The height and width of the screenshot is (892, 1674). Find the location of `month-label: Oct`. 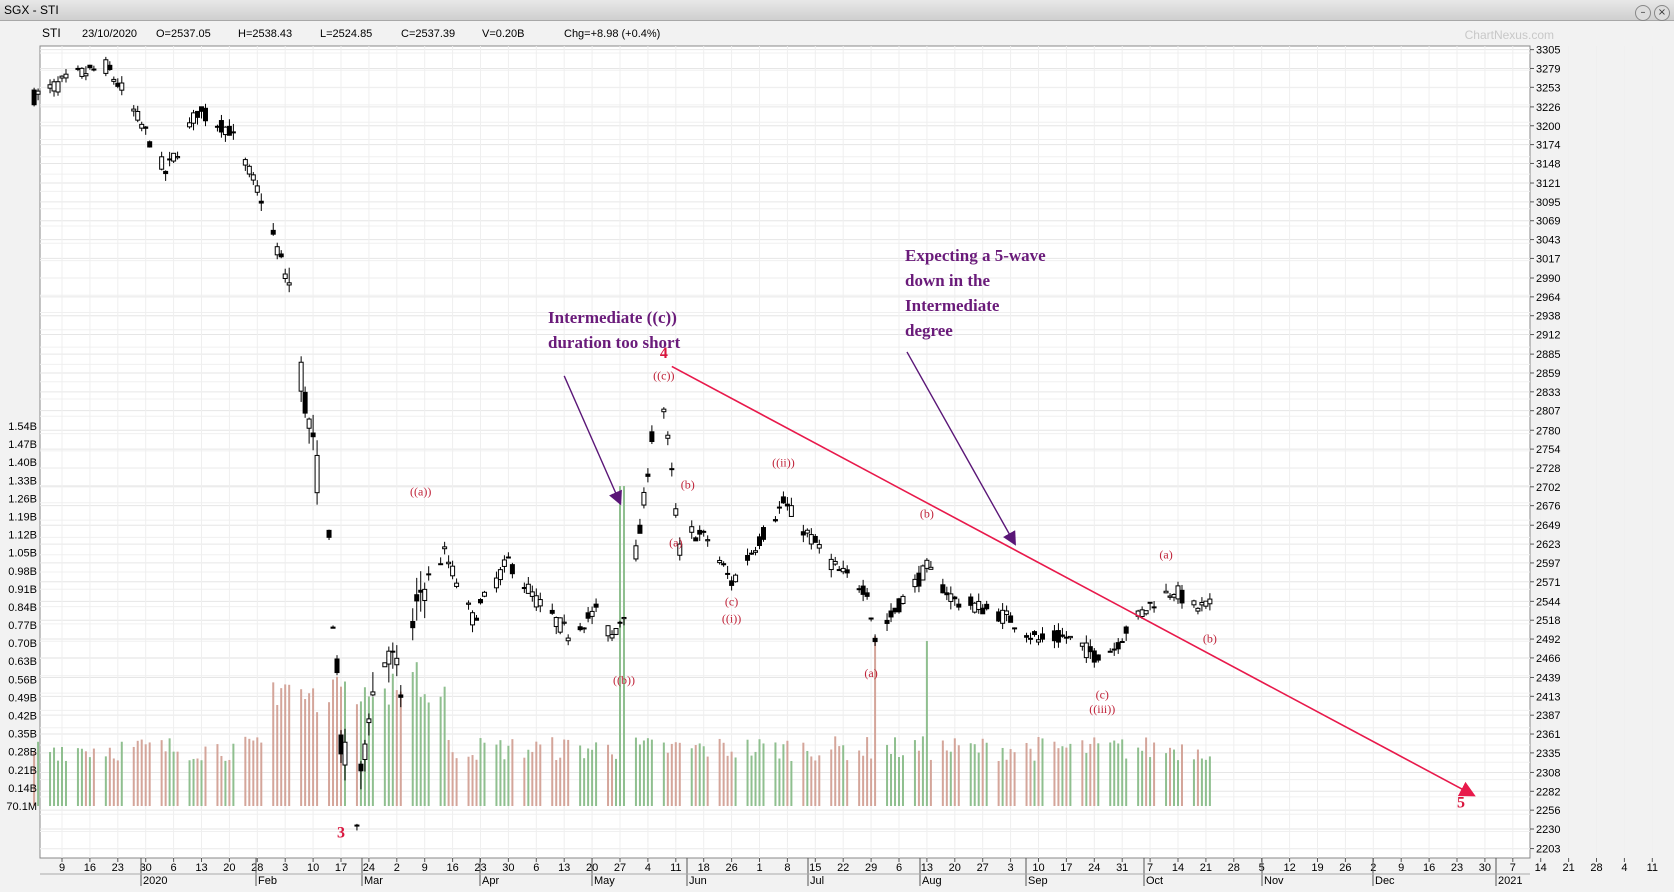

month-label: Oct is located at coordinates (1154, 881).